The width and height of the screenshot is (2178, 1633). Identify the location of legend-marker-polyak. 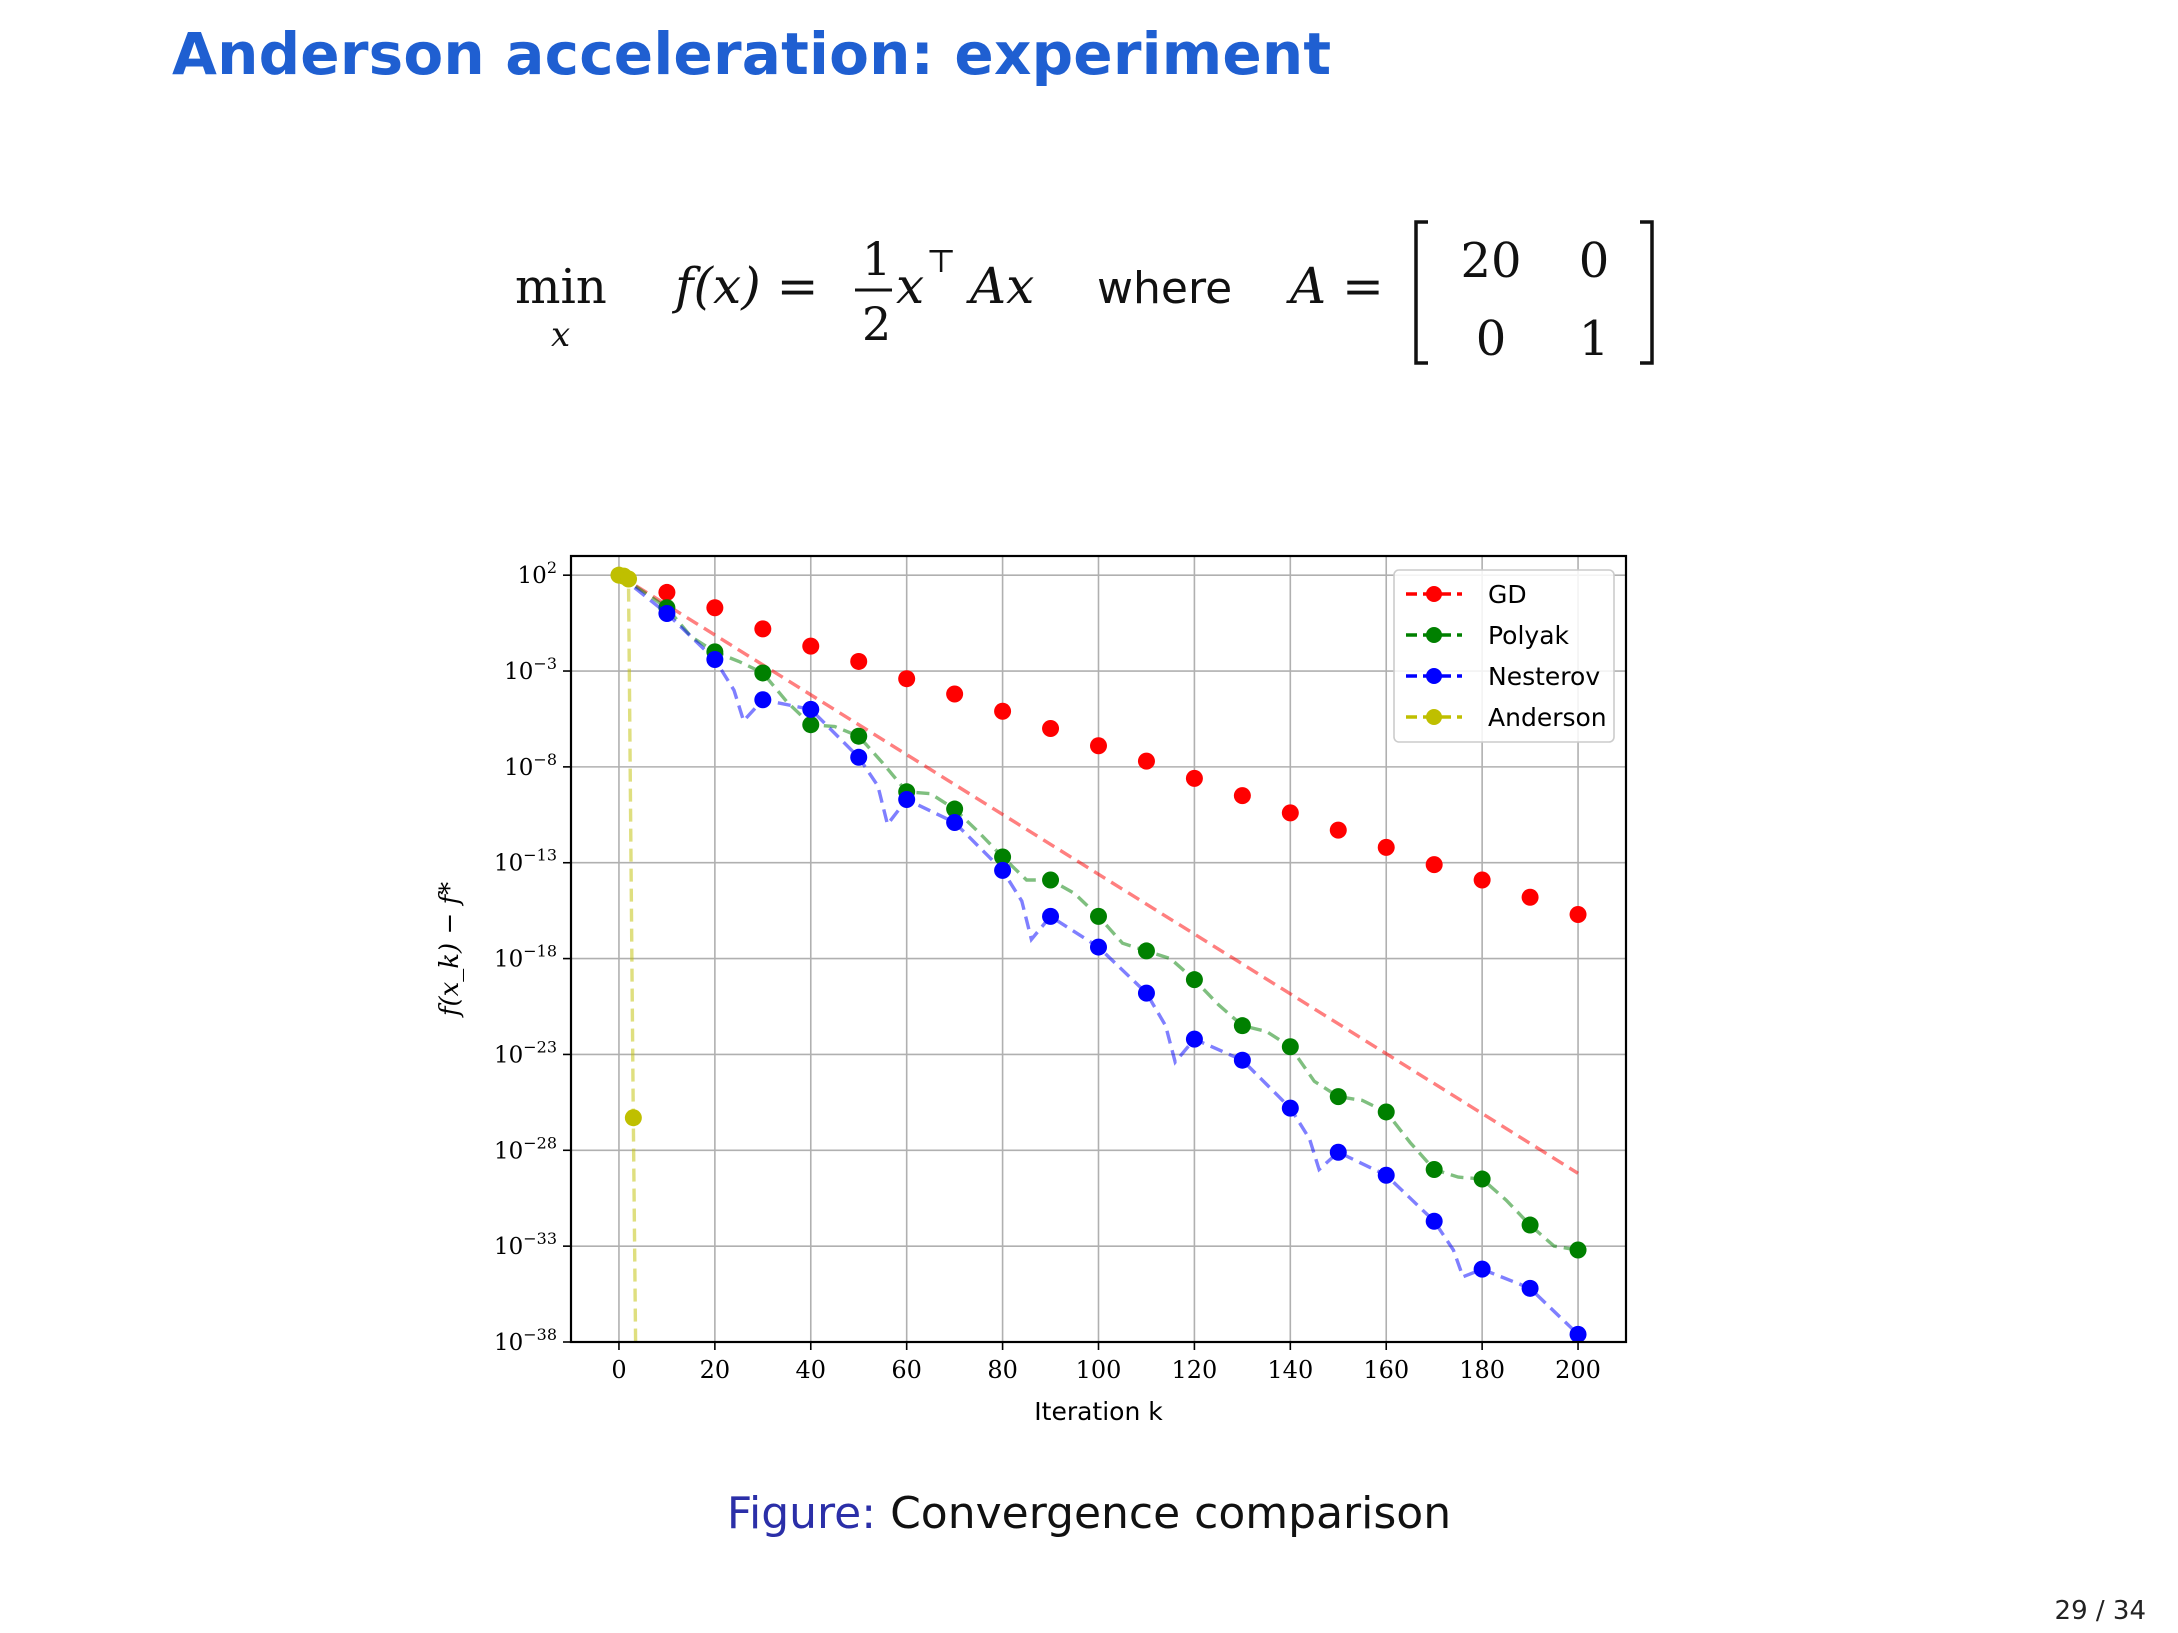
(1434, 635).